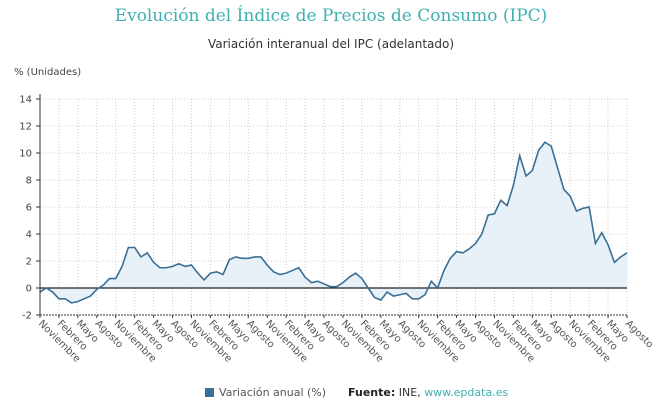 This screenshot has width=662, height=405. What do you see at coordinates (25, 154) in the screenshot?
I see `y-tick-label: 10` at bounding box center [25, 154].